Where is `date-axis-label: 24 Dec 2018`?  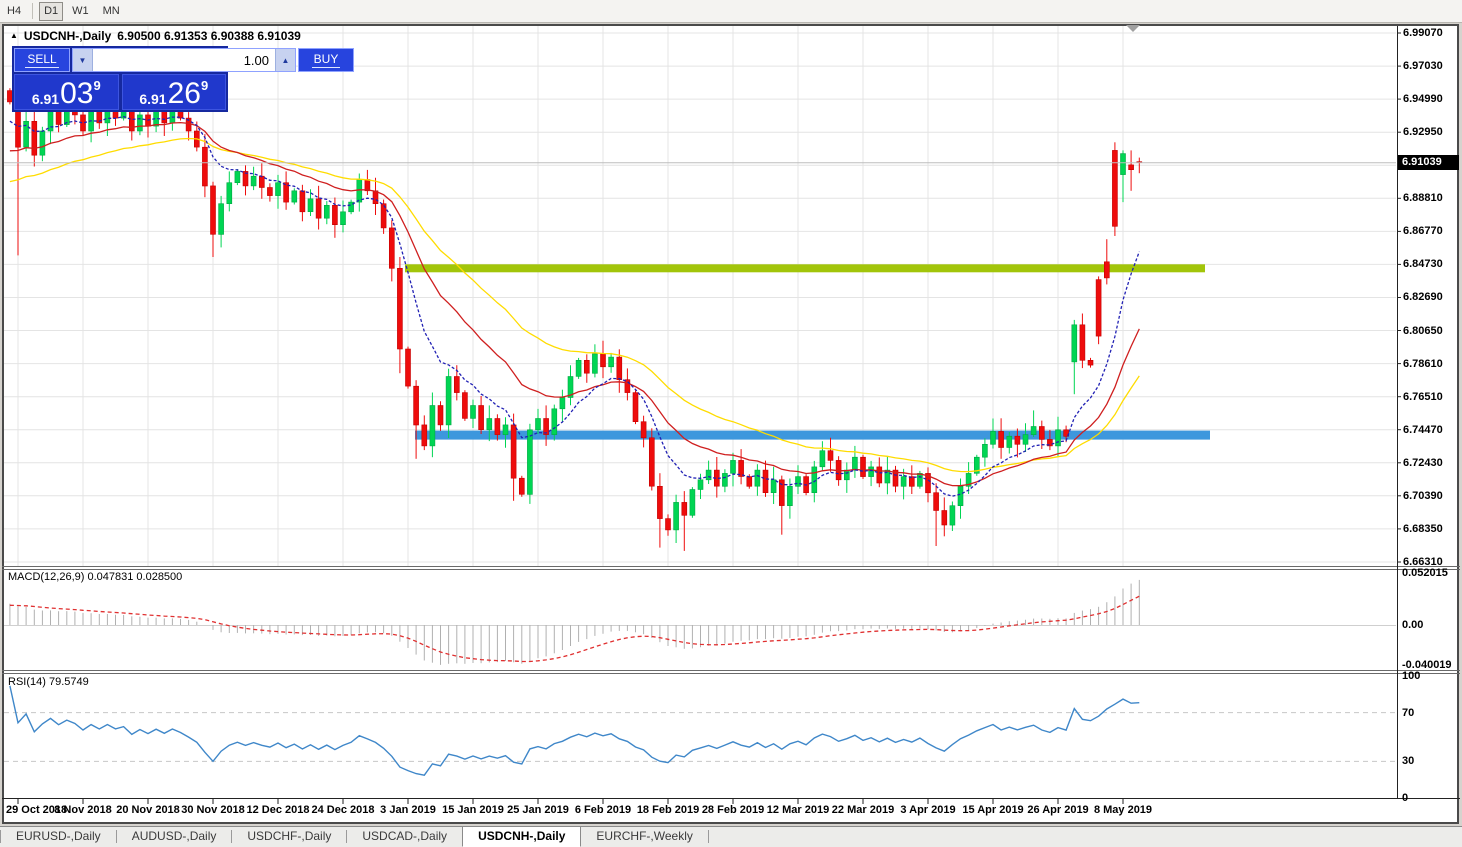 date-axis-label: 24 Dec 2018 is located at coordinates (343, 810).